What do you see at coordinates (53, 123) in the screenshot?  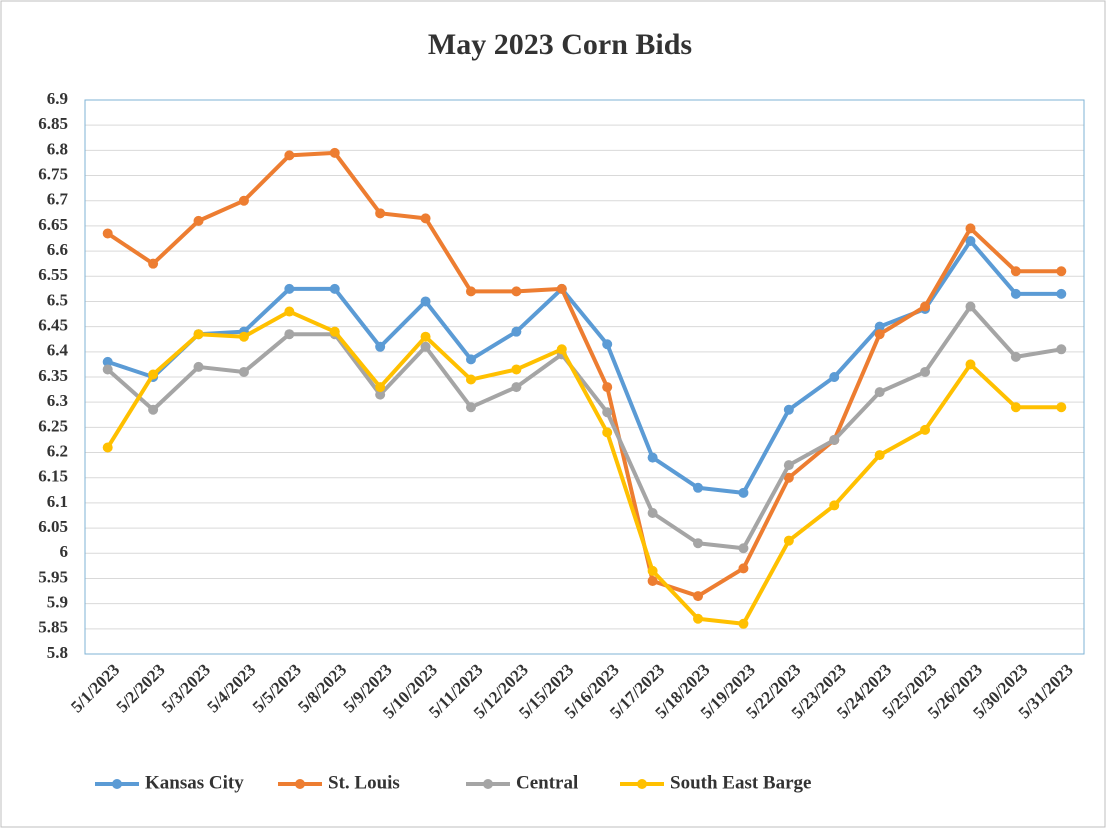 I see `y-tick-label: 6.85` at bounding box center [53, 123].